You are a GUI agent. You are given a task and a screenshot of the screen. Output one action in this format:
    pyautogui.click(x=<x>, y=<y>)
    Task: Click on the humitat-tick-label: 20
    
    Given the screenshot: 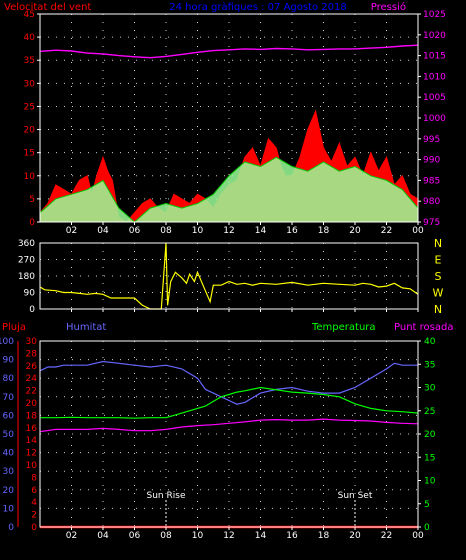 What is the action you would take?
    pyautogui.click(x=32, y=404)
    